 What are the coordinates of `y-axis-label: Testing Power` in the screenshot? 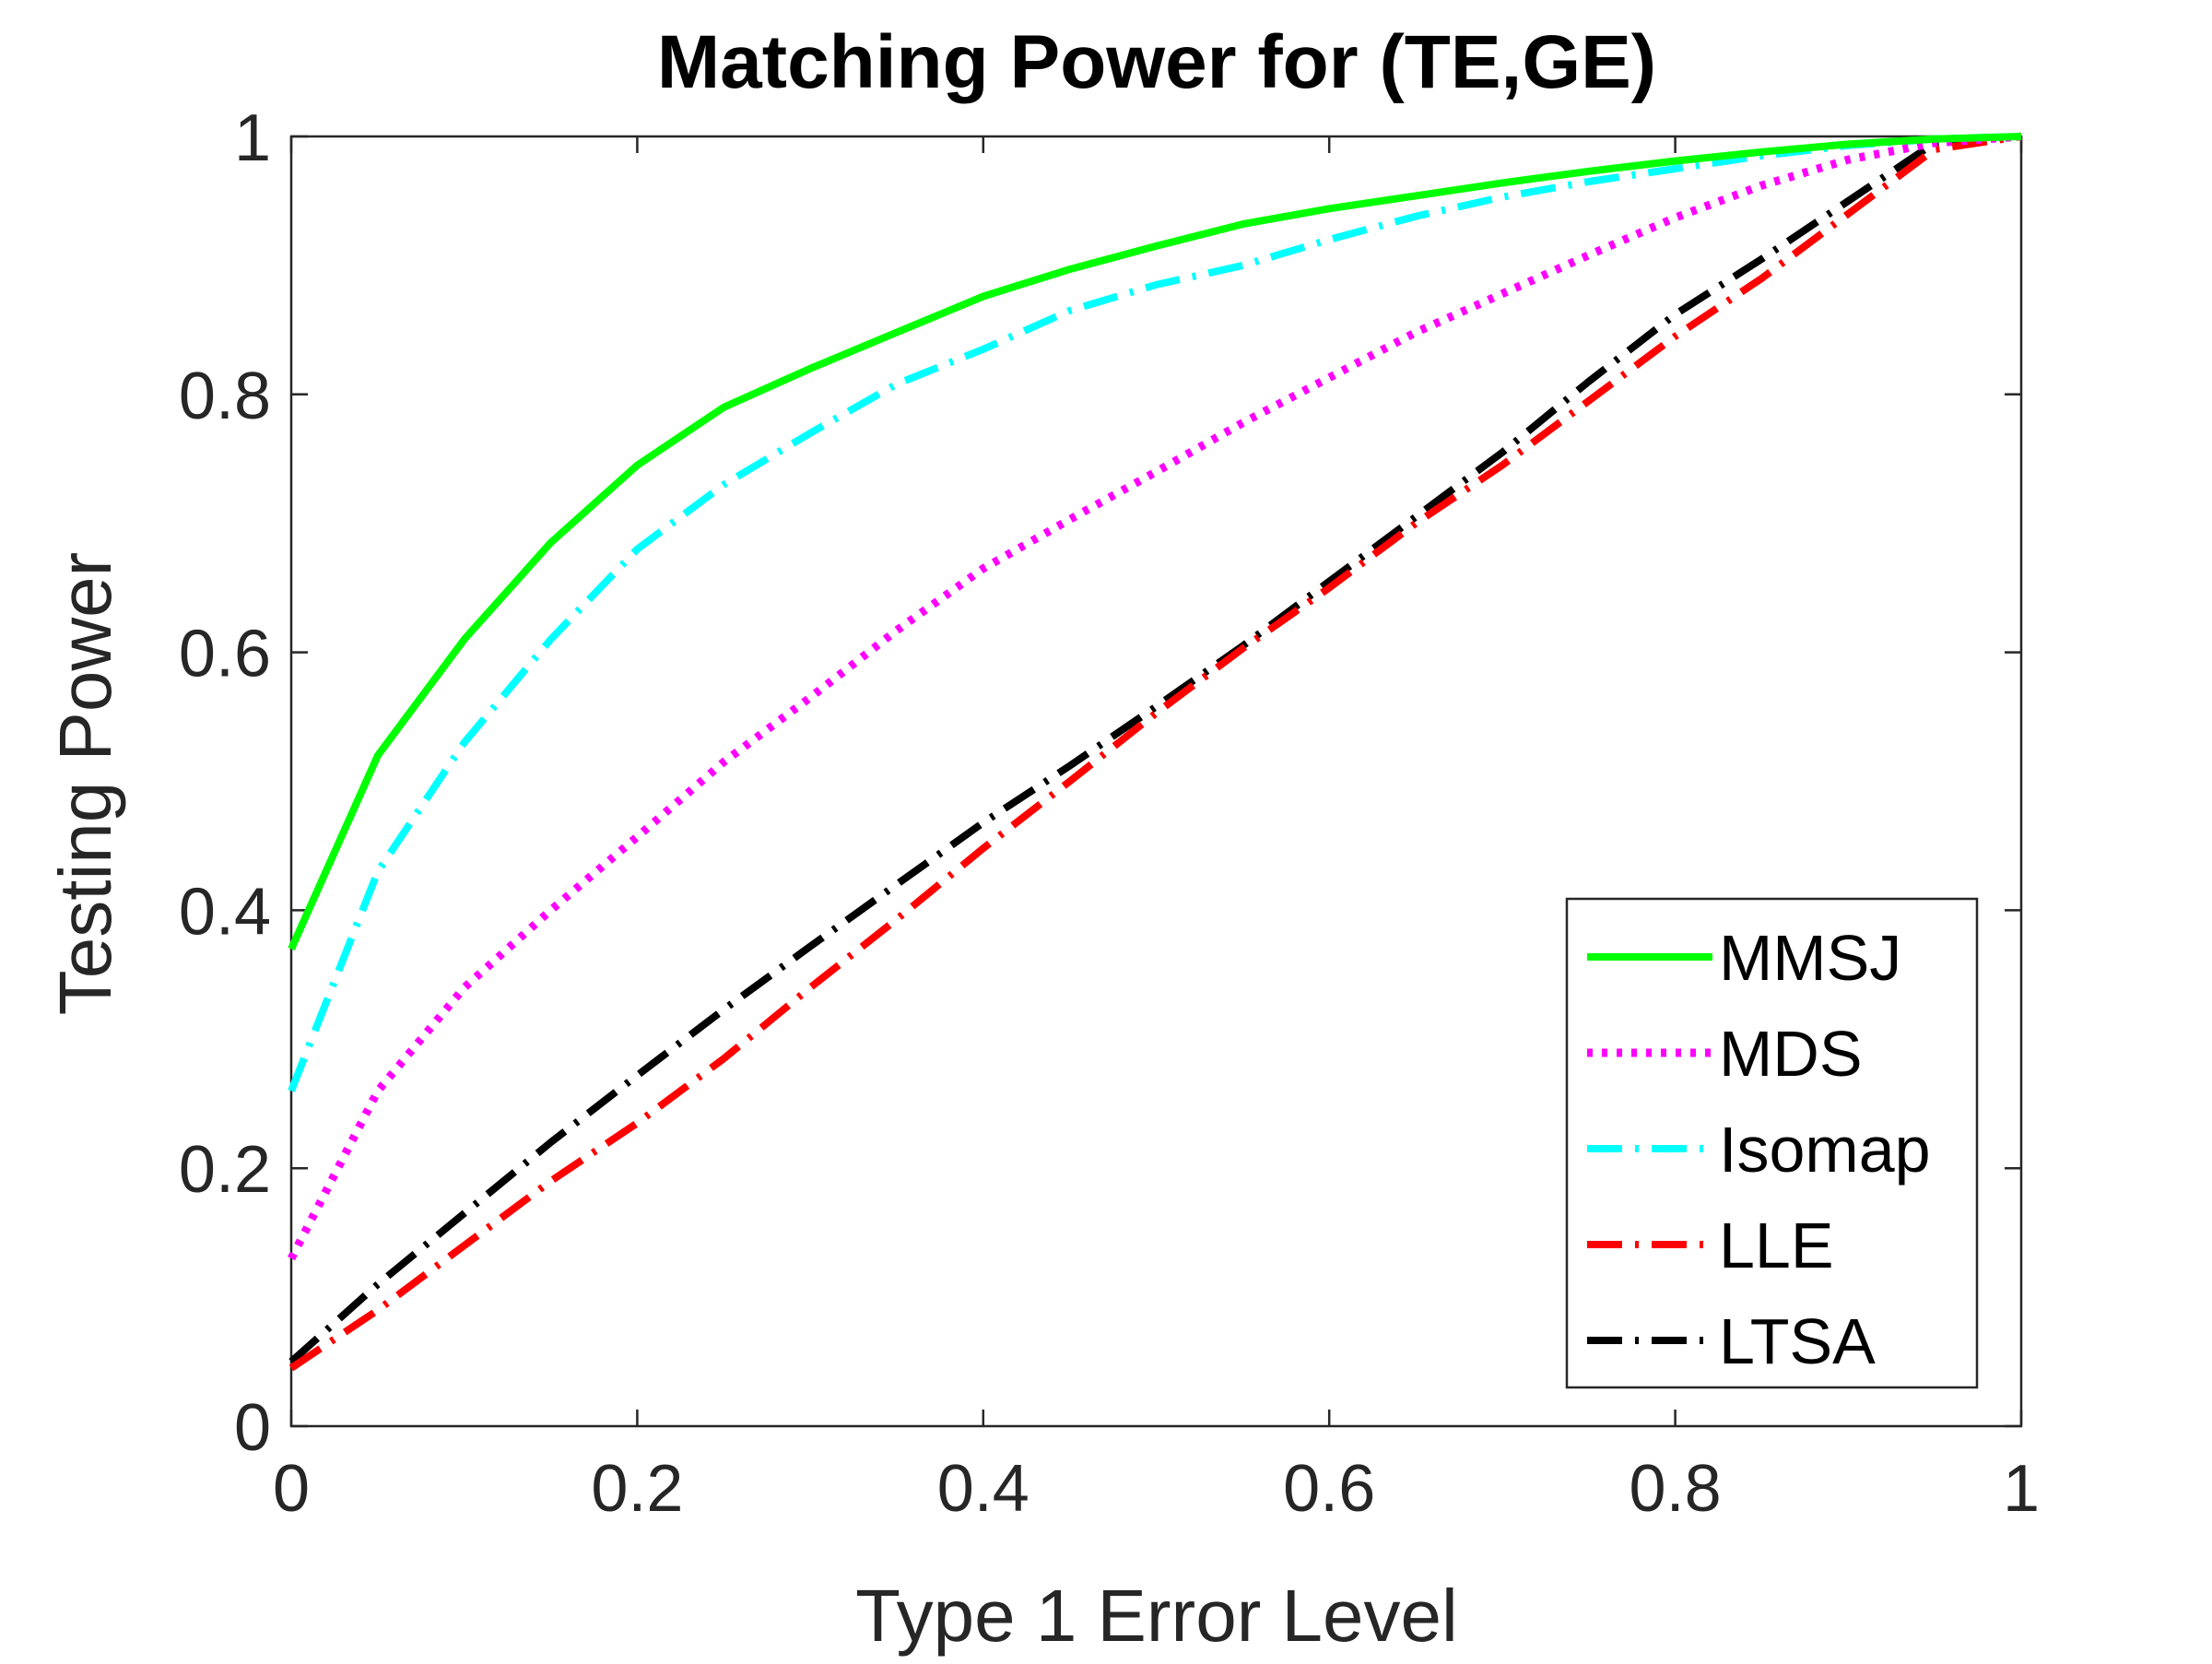 It's located at (85, 783).